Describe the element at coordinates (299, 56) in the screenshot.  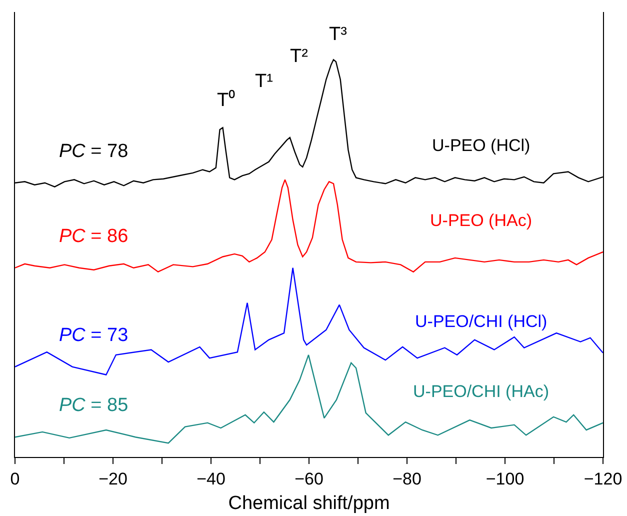
I see `annotation: T²` at that location.